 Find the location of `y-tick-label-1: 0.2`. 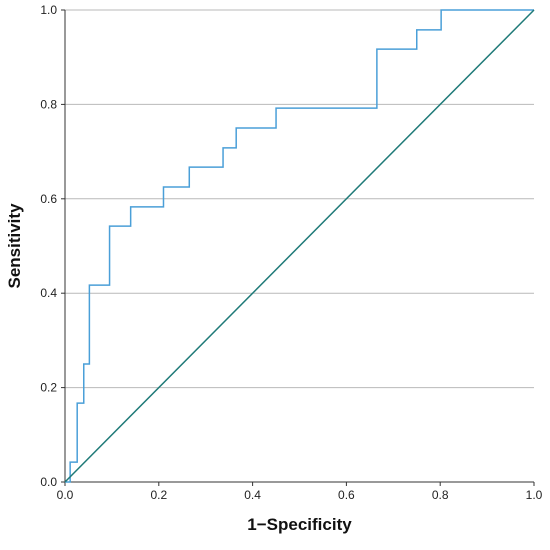

y-tick-label-1: 0.2 is located at coordinates (48, 388).